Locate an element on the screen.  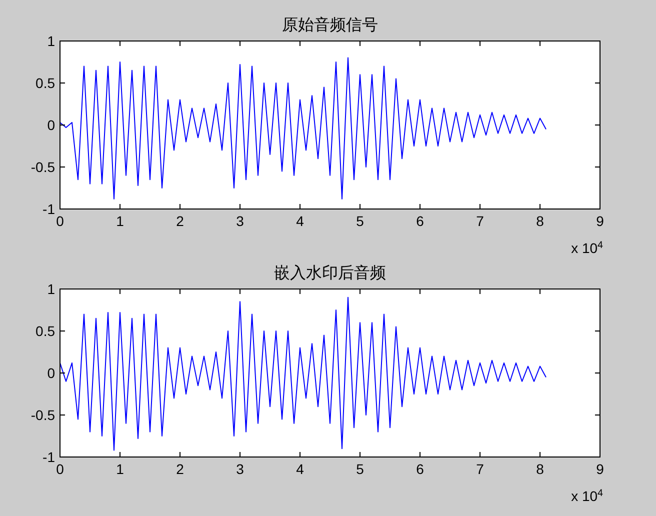
chart-title: 原始音频信号 is located at coordinates (330, 25).